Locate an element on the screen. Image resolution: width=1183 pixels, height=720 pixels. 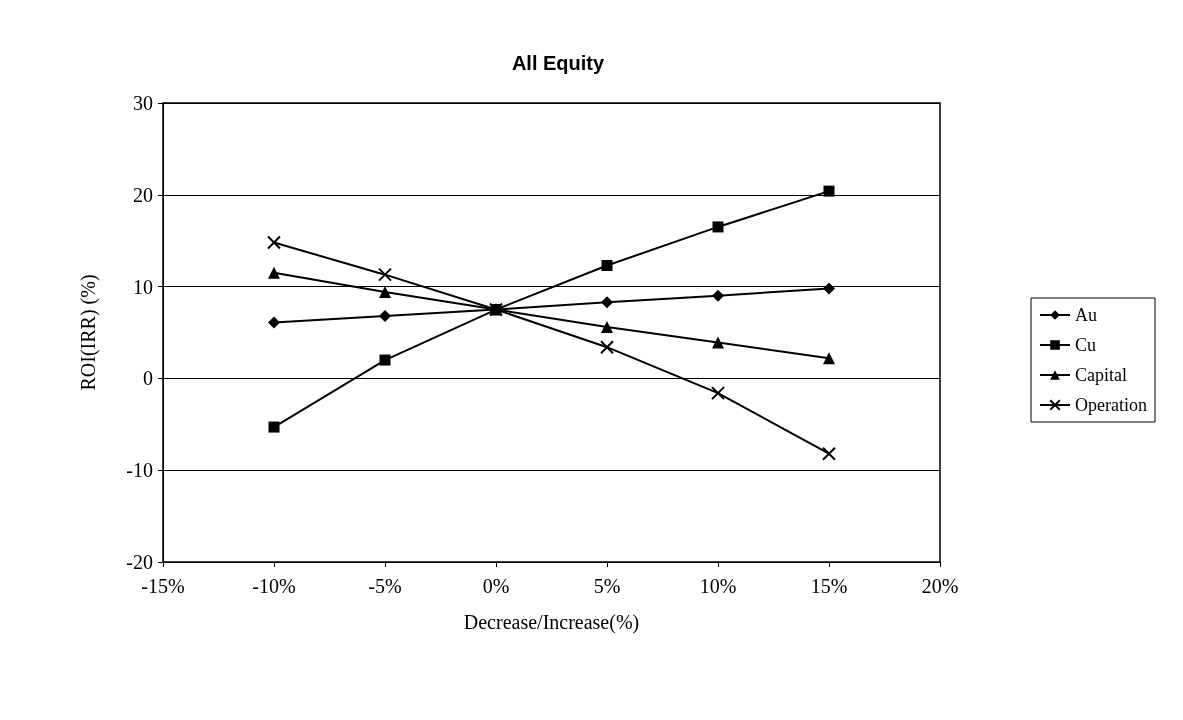
y-tick-label: 0 is located at coordinates (148, 378).